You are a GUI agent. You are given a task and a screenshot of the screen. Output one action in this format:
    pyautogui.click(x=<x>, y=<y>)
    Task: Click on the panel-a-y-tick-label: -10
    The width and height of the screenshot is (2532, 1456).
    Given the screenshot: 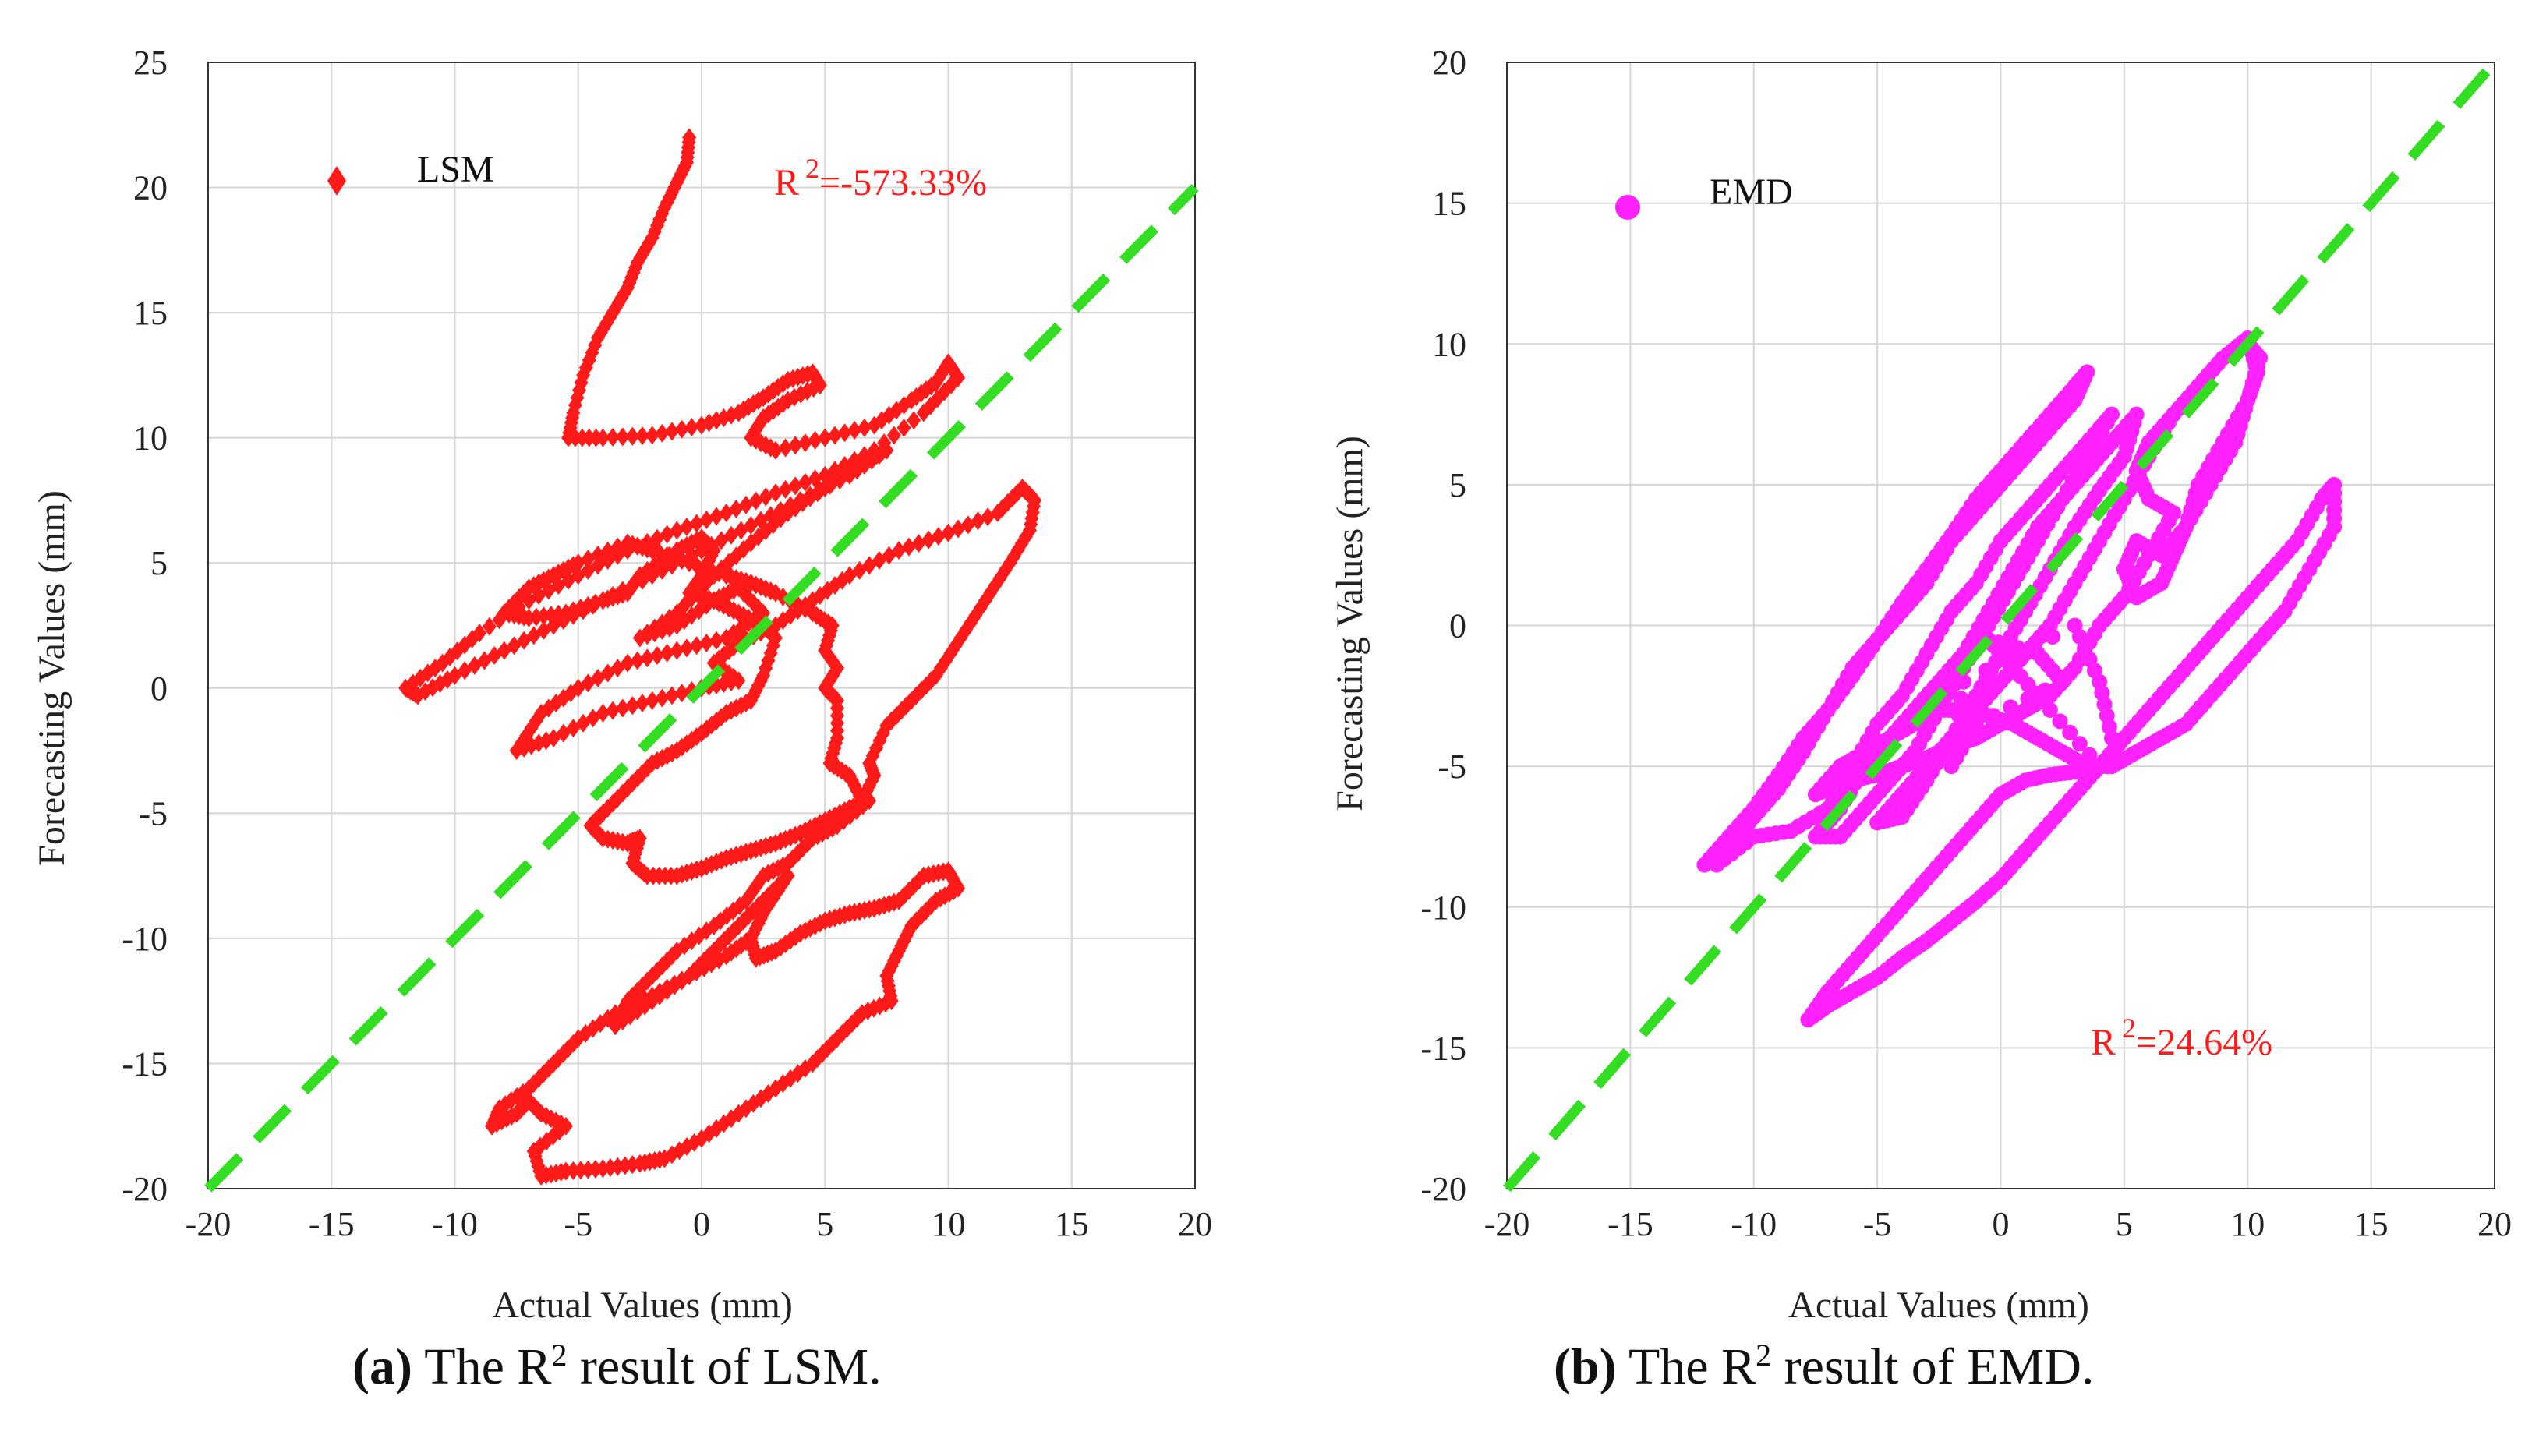 What is the action you would take?
    pyautogui.click(x=145, y=939)
    